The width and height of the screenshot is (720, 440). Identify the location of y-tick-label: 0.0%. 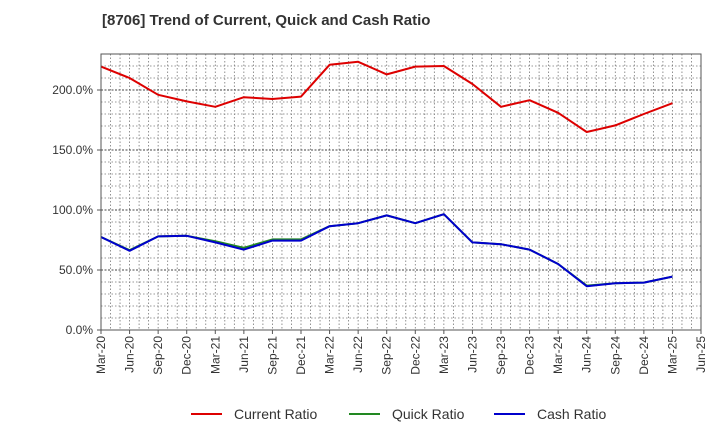
(80, 330).